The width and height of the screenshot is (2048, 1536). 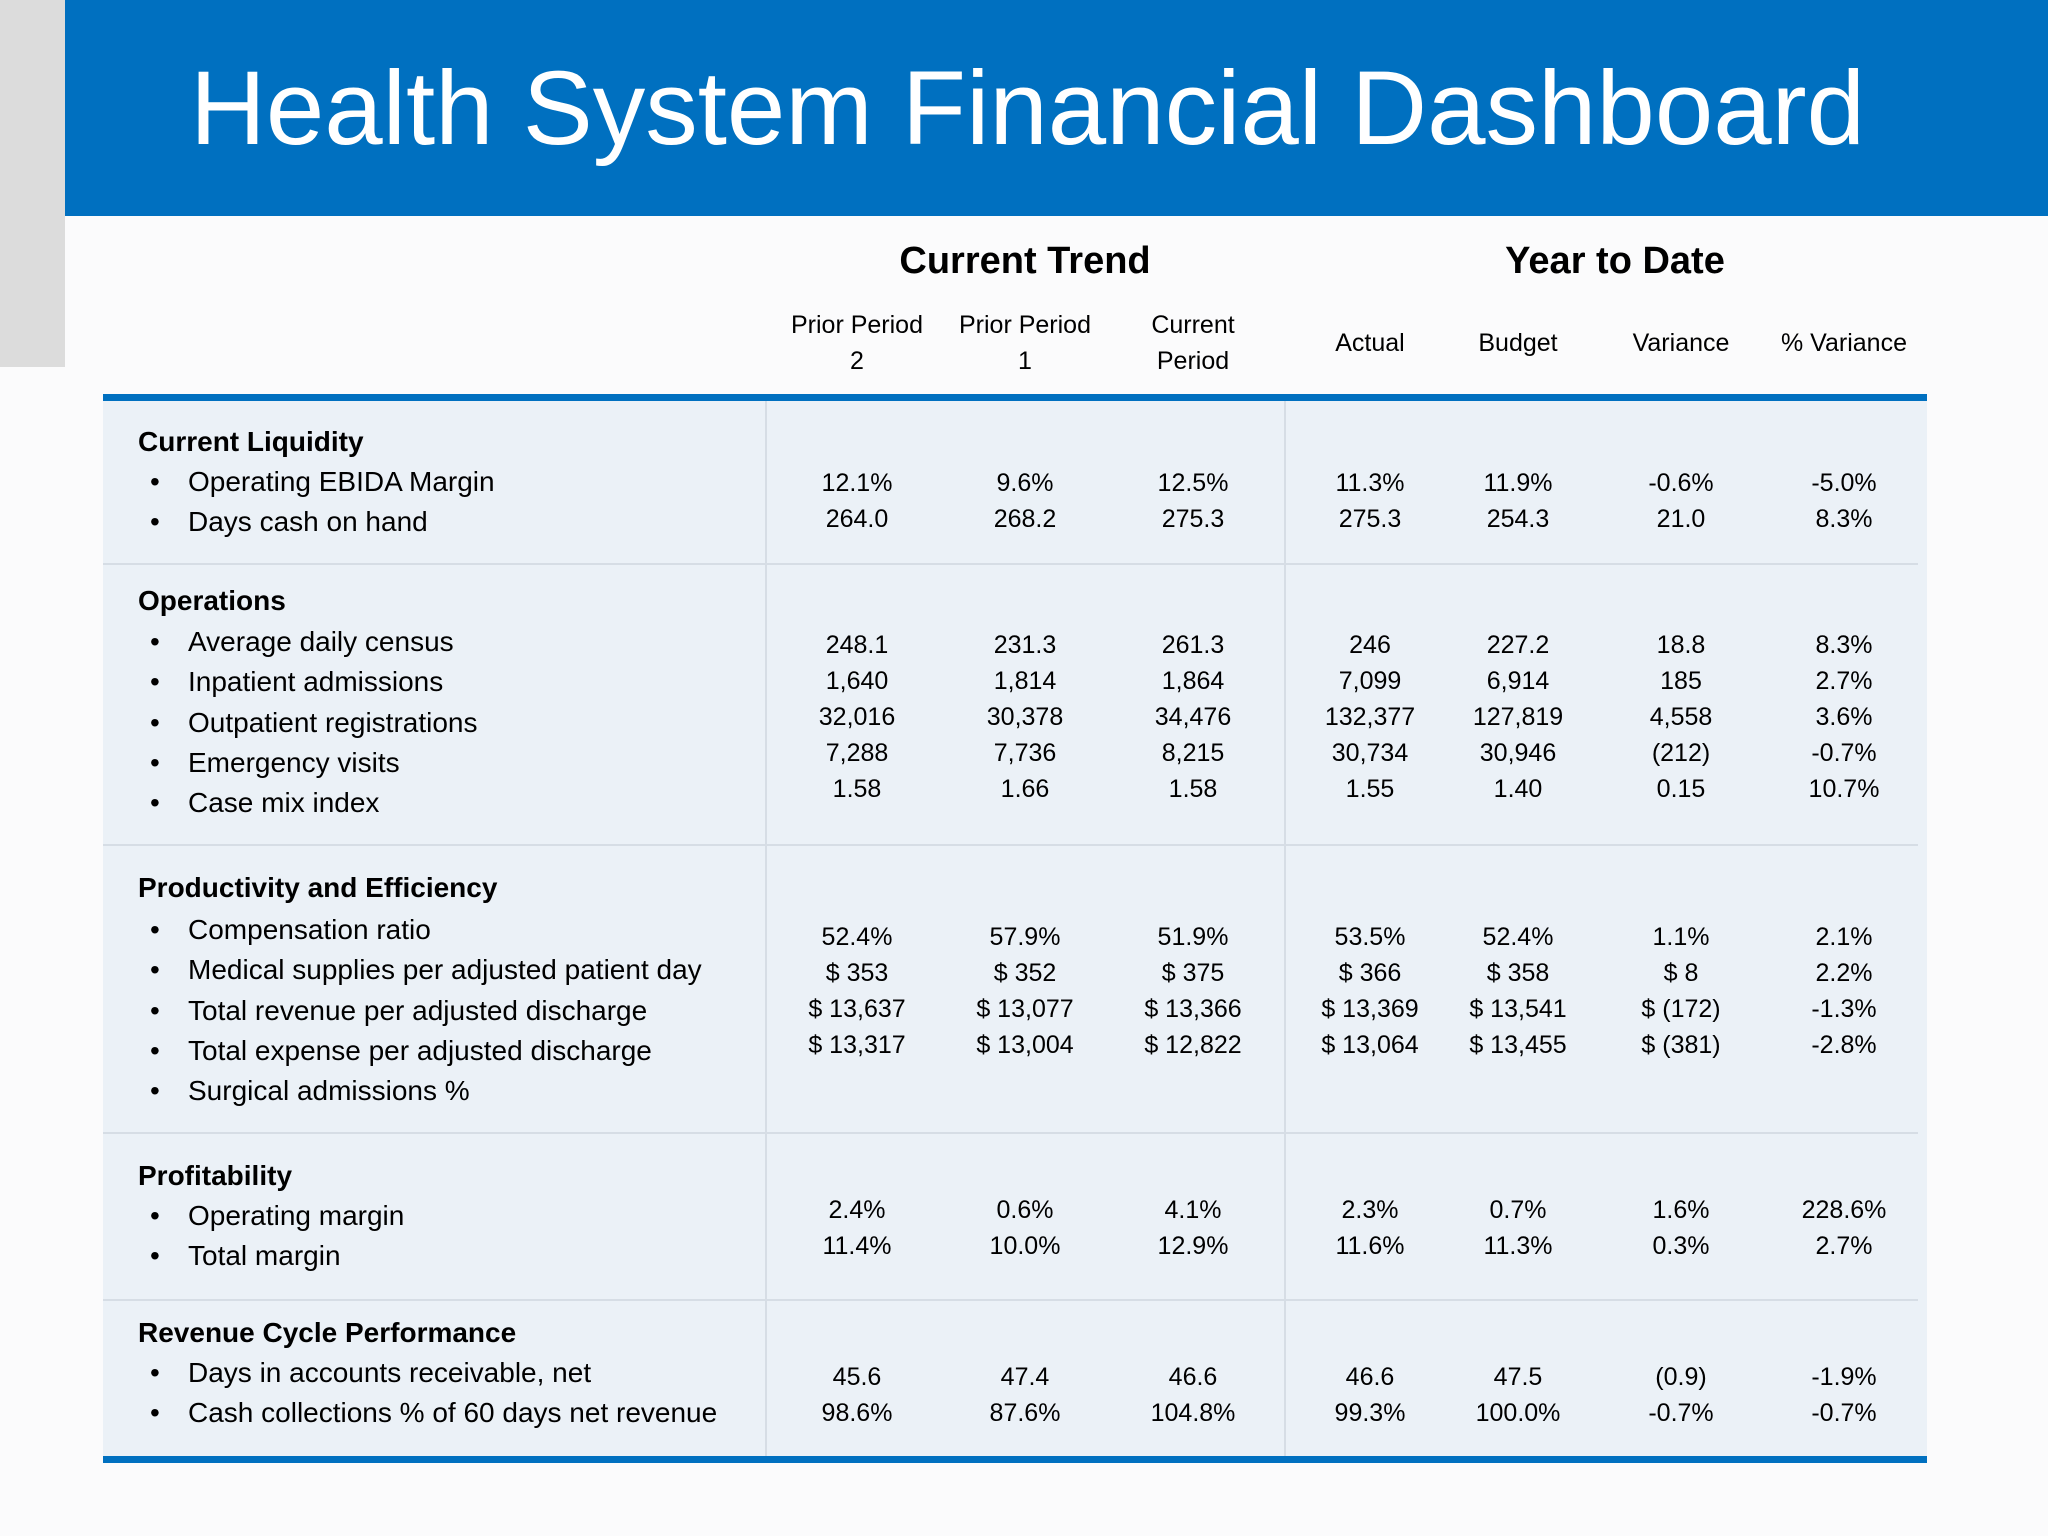 What do you see at coordinates (215, 1175) in the screenshot?
I see `section-title: Profitability` at bounding box center [215, 1175].